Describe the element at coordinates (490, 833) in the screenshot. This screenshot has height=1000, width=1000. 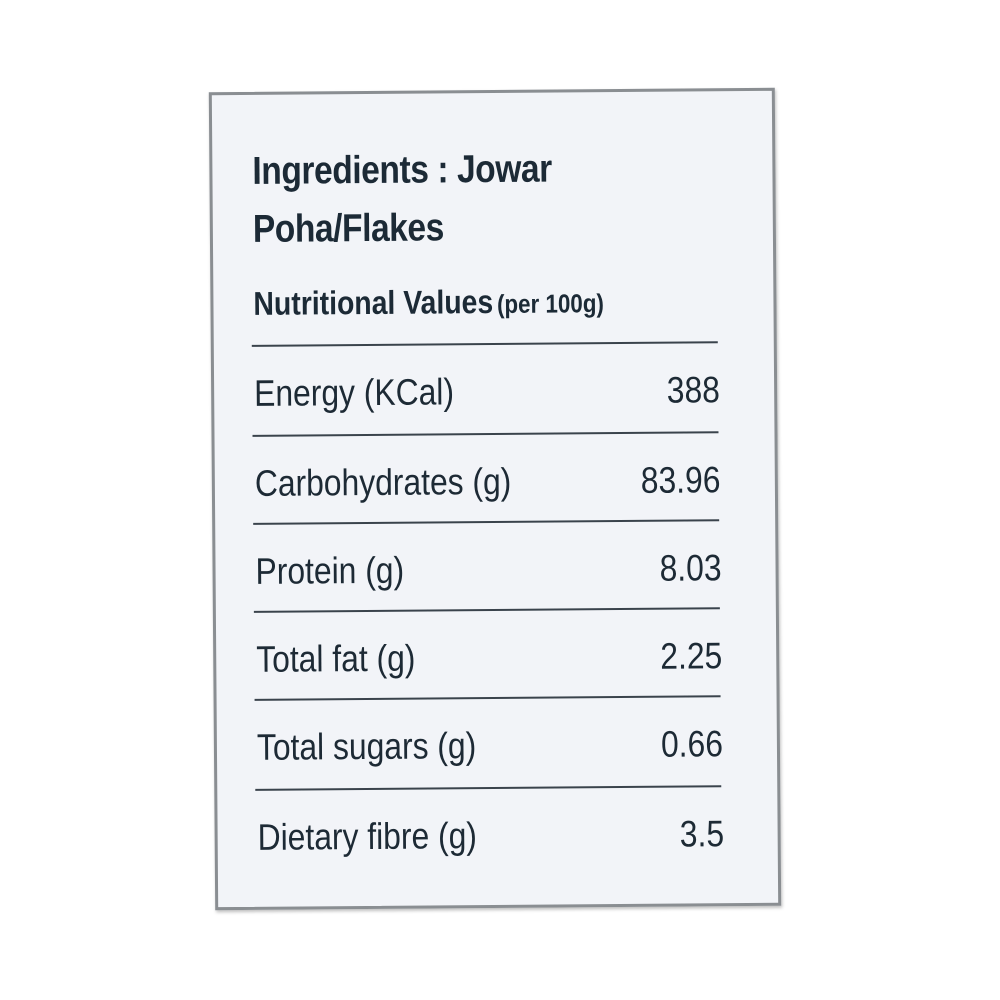
I see `nutrition-row-dietary-fibre: Dietary fibre (g) 3.5` at that location.